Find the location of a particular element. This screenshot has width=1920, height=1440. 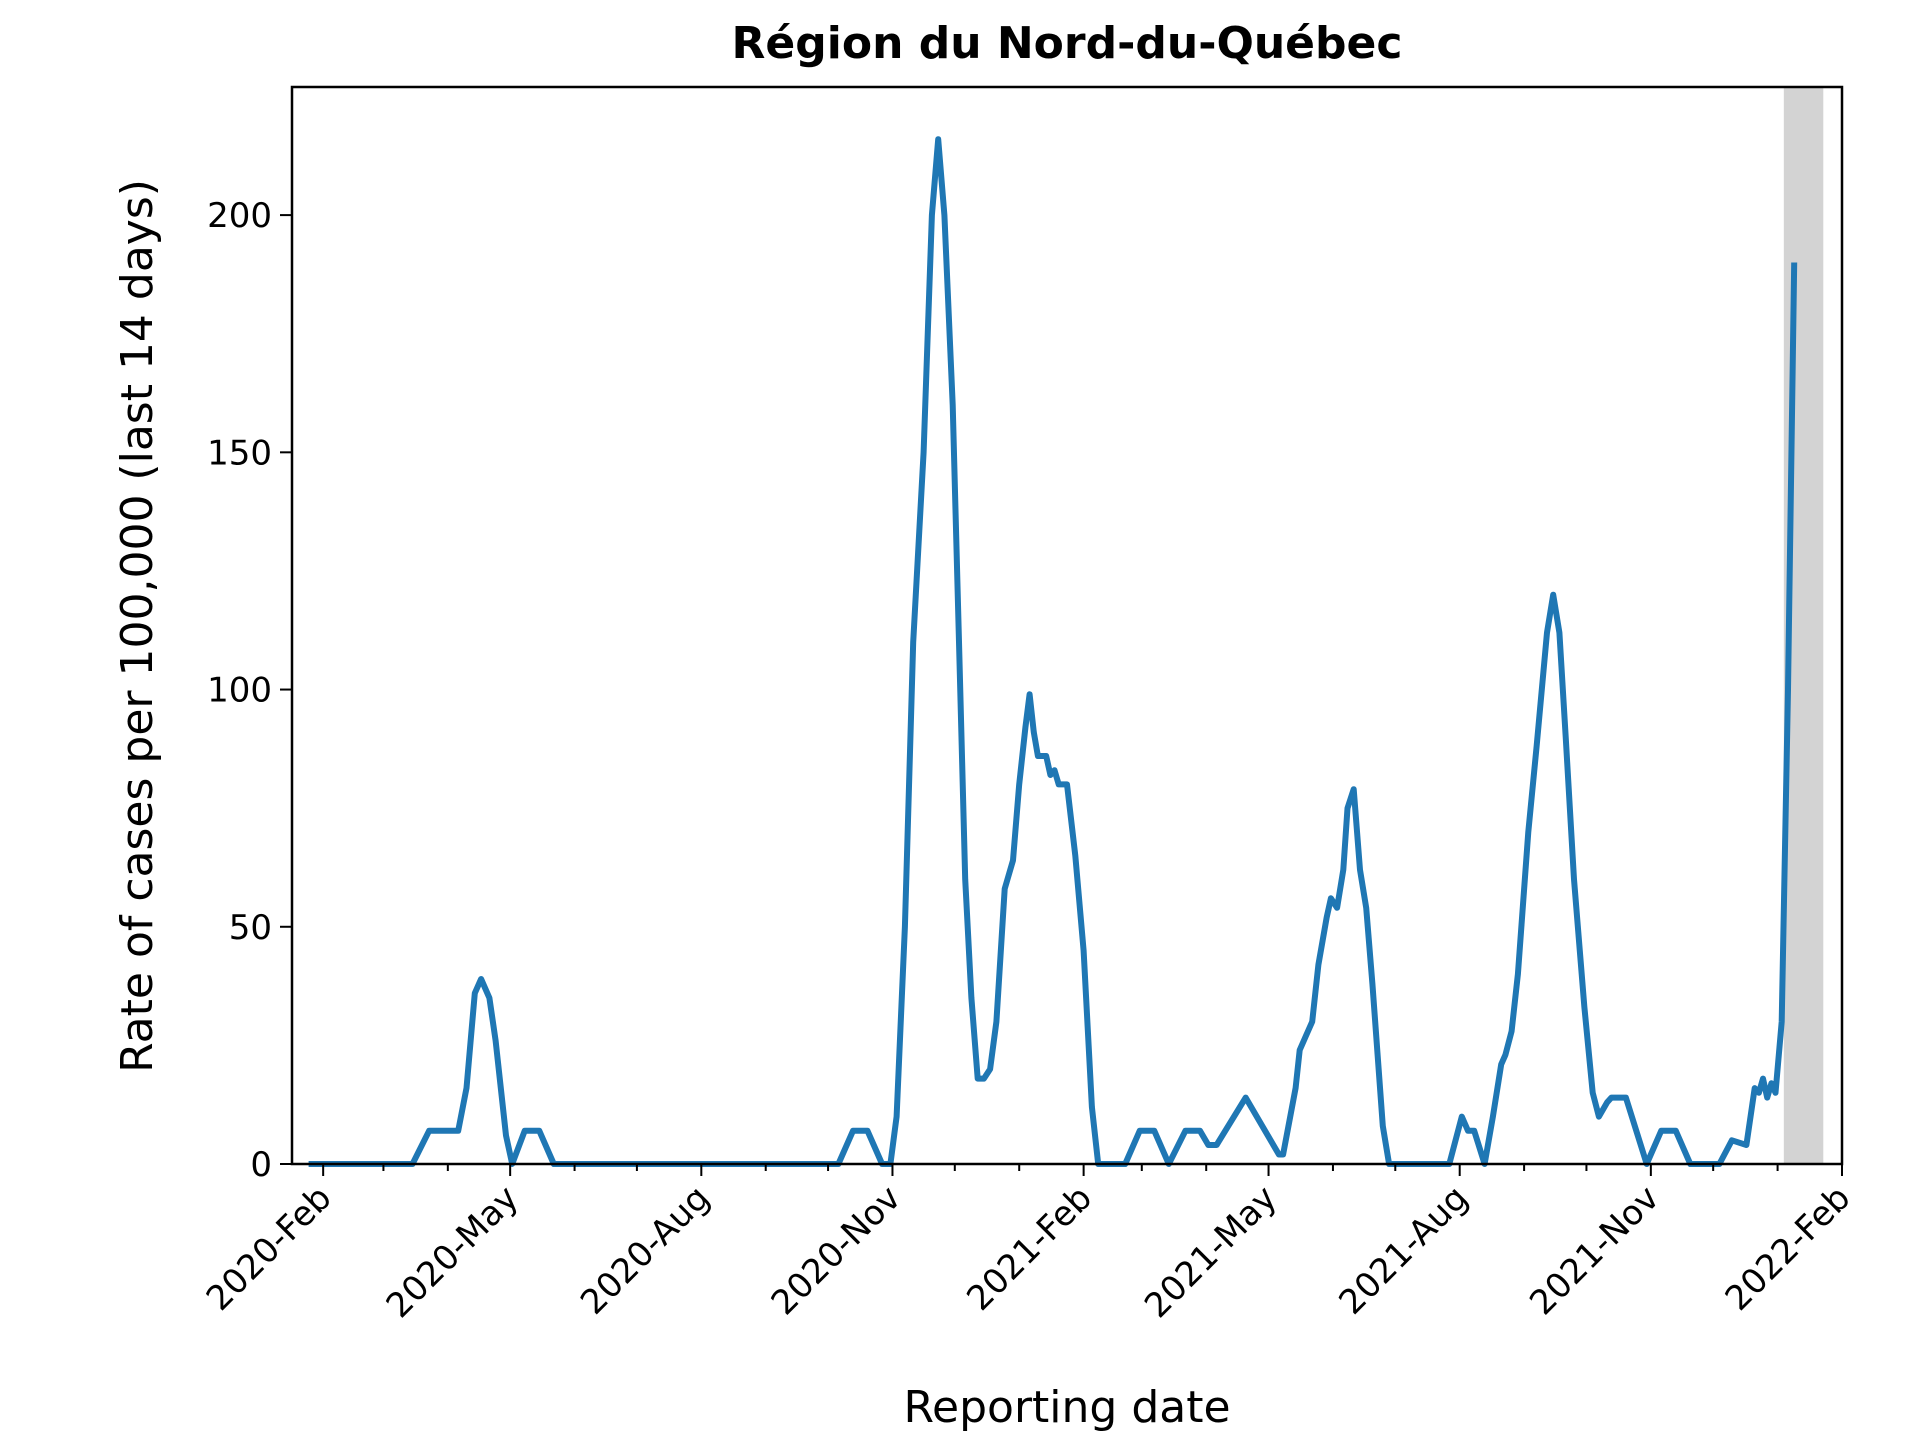

chart-title: Région du Nord-du-Québec is located at coordinates (1067, 43).